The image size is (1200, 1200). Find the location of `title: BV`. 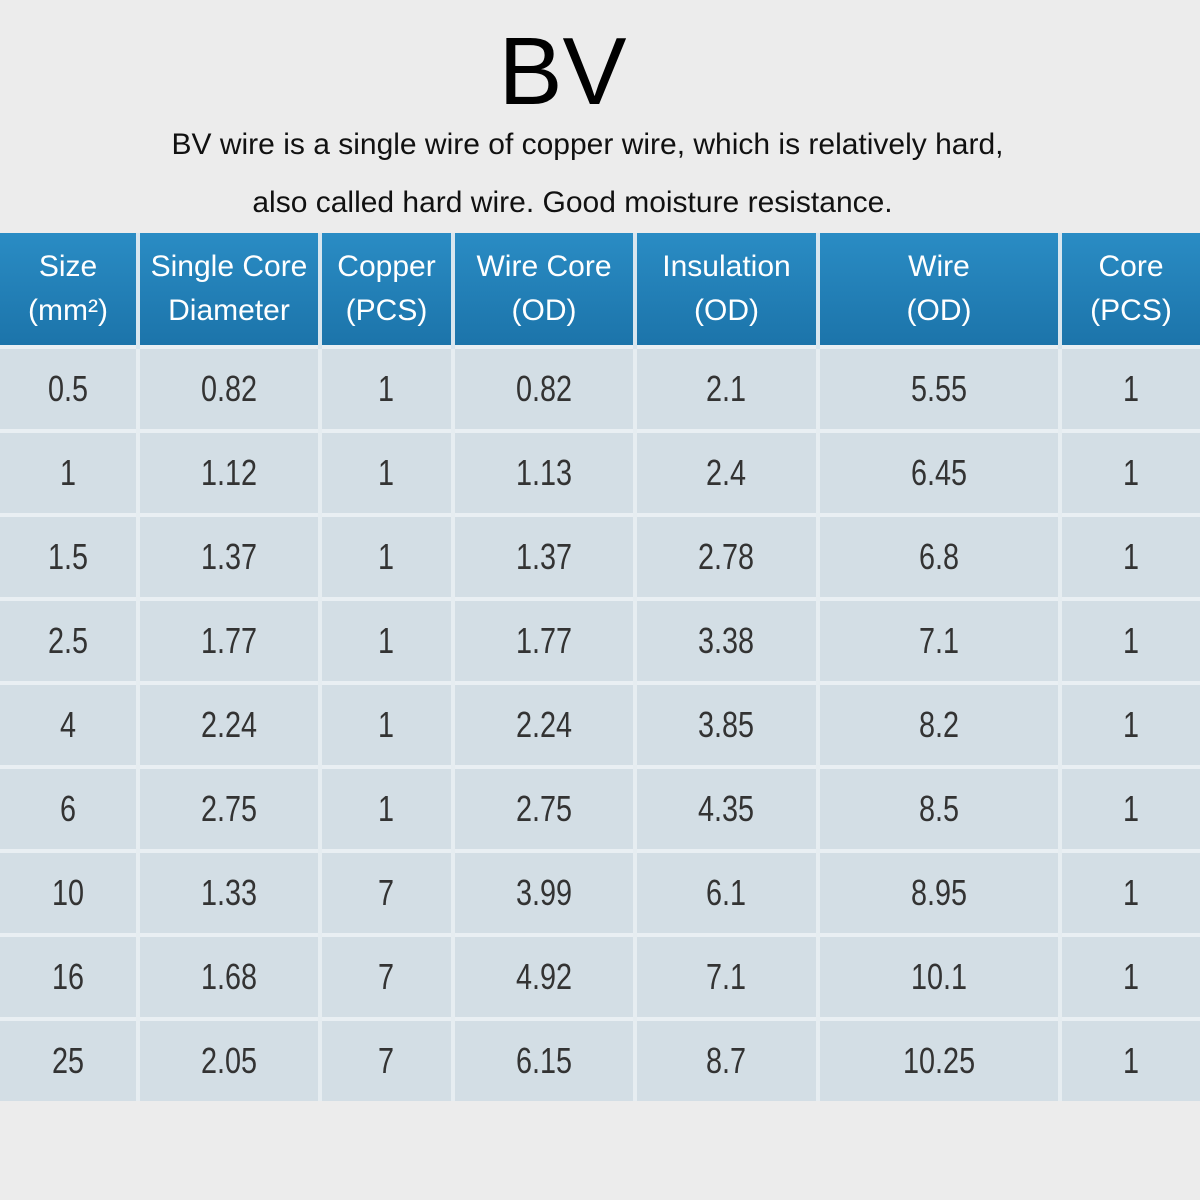

title: BV is located at coordinates (562, 71).